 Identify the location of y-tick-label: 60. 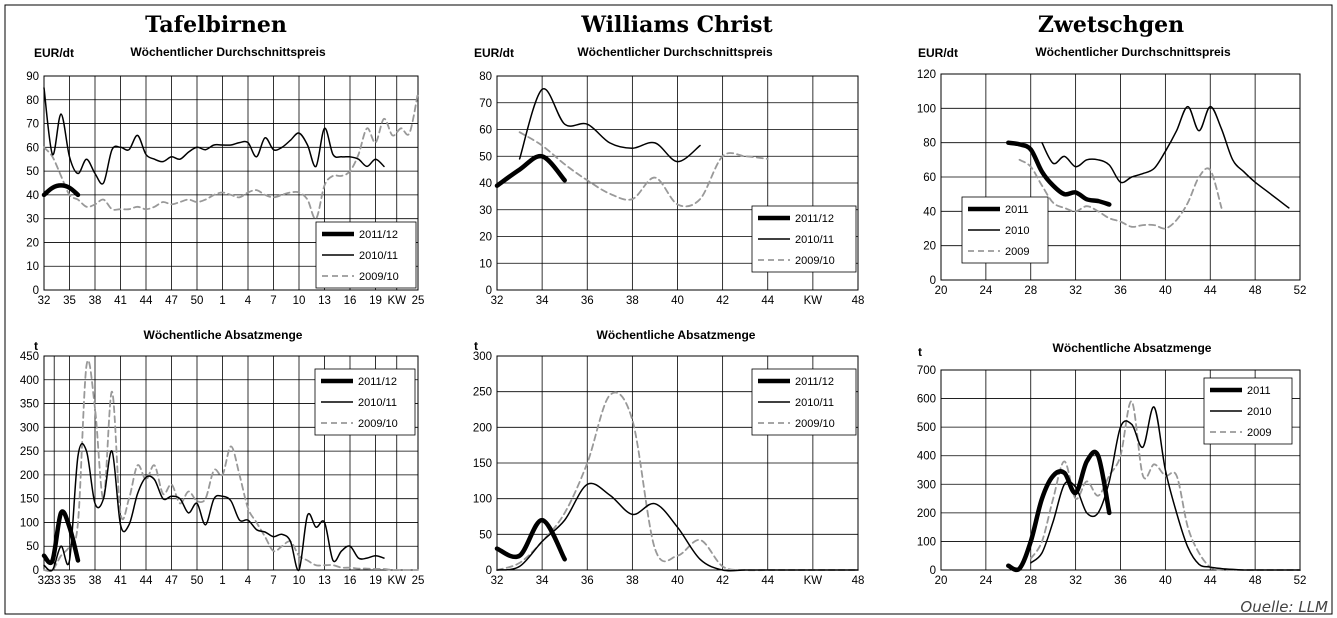
(929, 178).